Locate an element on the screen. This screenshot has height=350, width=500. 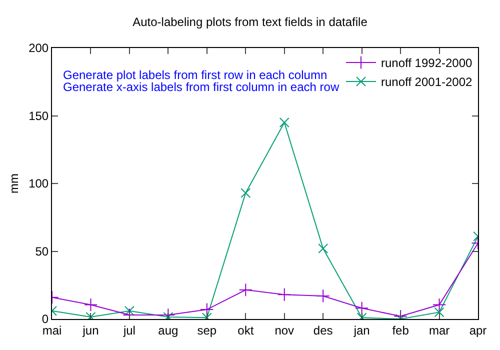
y-tick-label: 50 is located at coordinates (42, 251).